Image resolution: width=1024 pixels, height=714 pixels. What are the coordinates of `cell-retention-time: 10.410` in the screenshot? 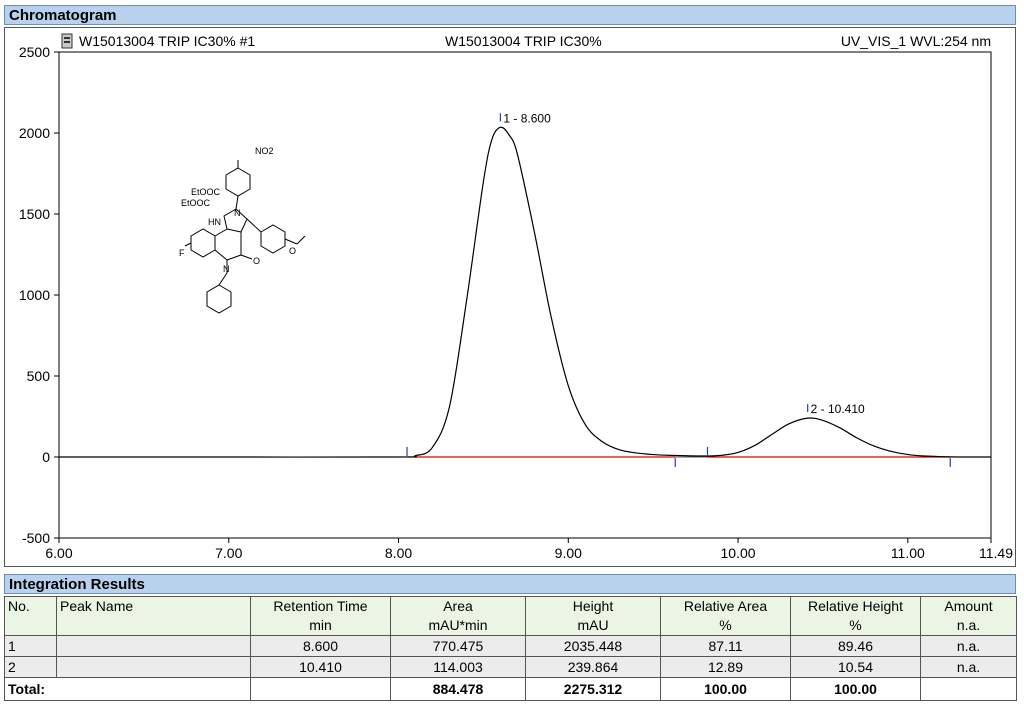 It's located at (320, 667).